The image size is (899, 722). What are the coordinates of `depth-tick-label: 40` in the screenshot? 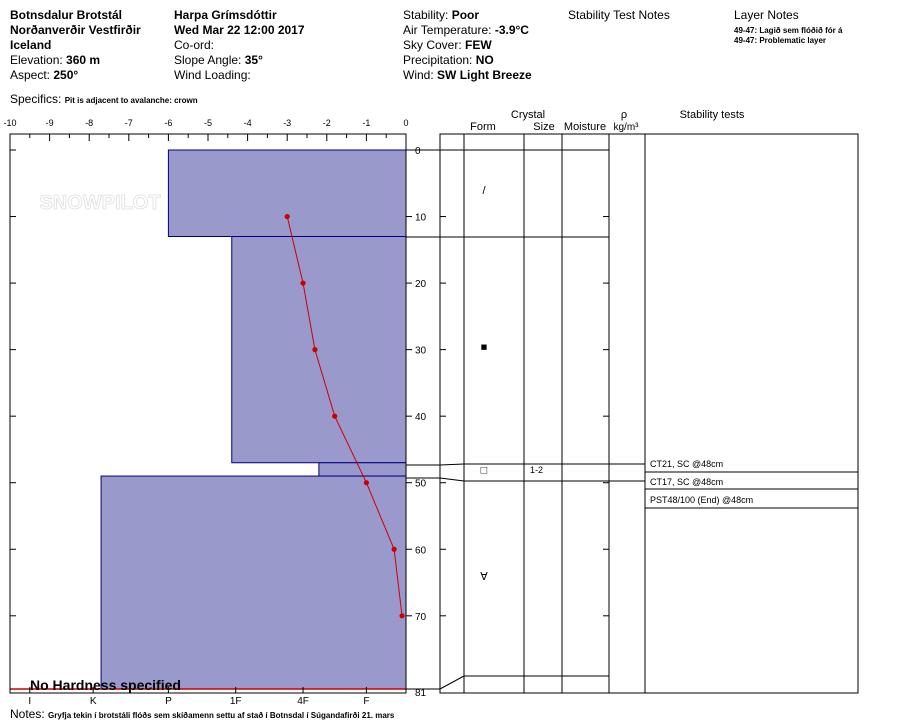 It's located at (421, 417).